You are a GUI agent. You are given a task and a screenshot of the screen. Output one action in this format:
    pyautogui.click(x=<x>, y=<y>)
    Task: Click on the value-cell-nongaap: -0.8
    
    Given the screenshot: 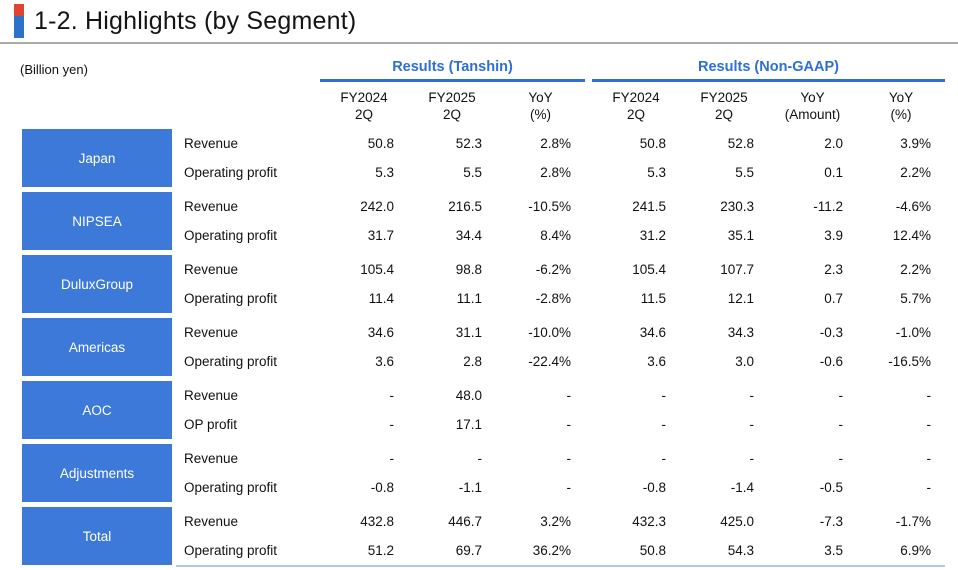 What is the action you would take?
    pyautogui.click(x=654, y=487)
    